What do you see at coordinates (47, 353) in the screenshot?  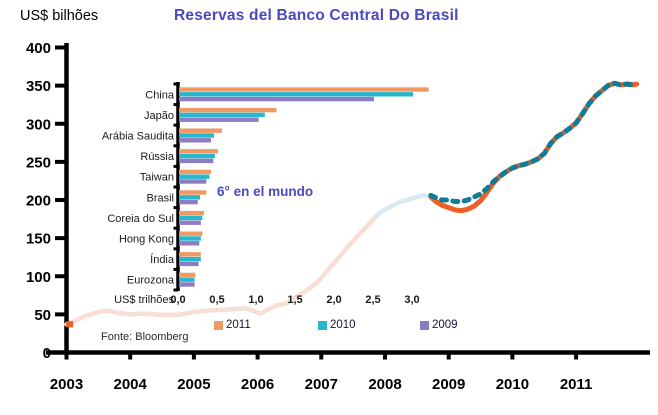 I see `y-axis-tick-label: 0` at bounding box center [47, 353].